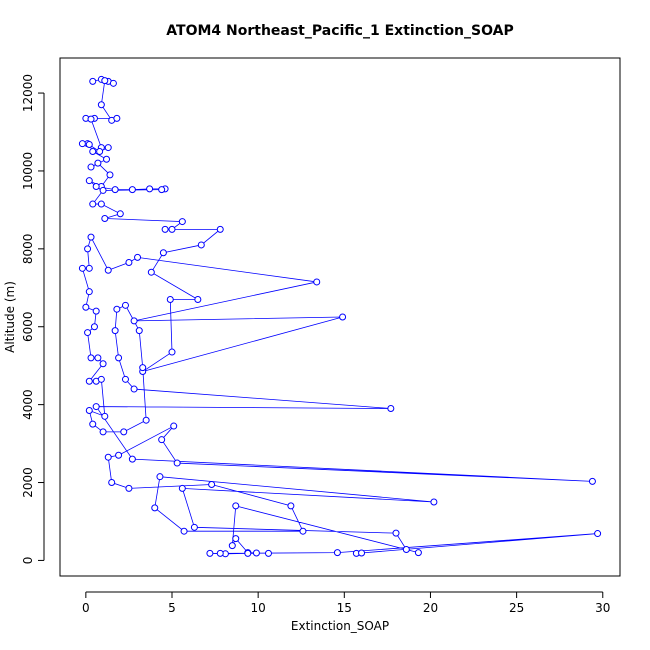 The height and width of the screenshot is (650, 650). I want to click on y-tick-label: 8000, so click(28, 249).